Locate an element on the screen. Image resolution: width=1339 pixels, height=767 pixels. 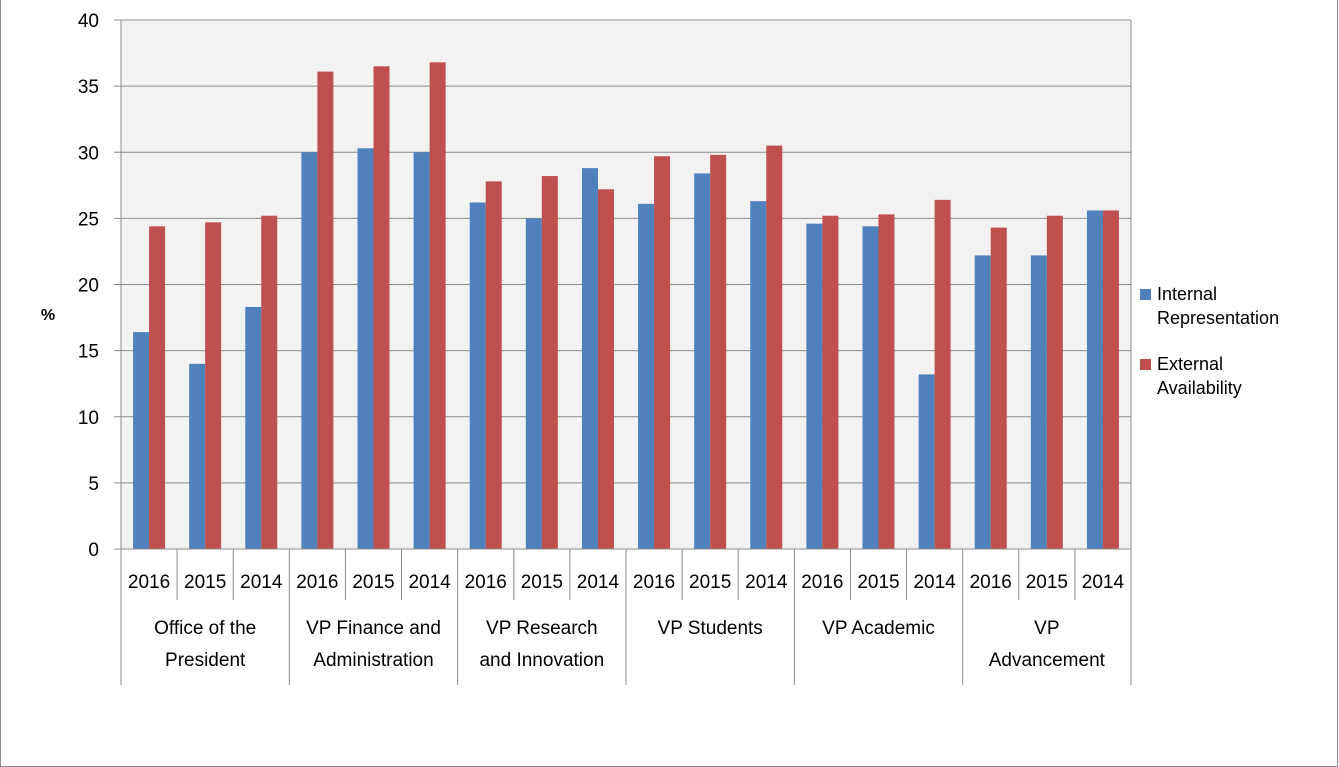
y-tick-label: 30 is located at coordinates (88, 153).